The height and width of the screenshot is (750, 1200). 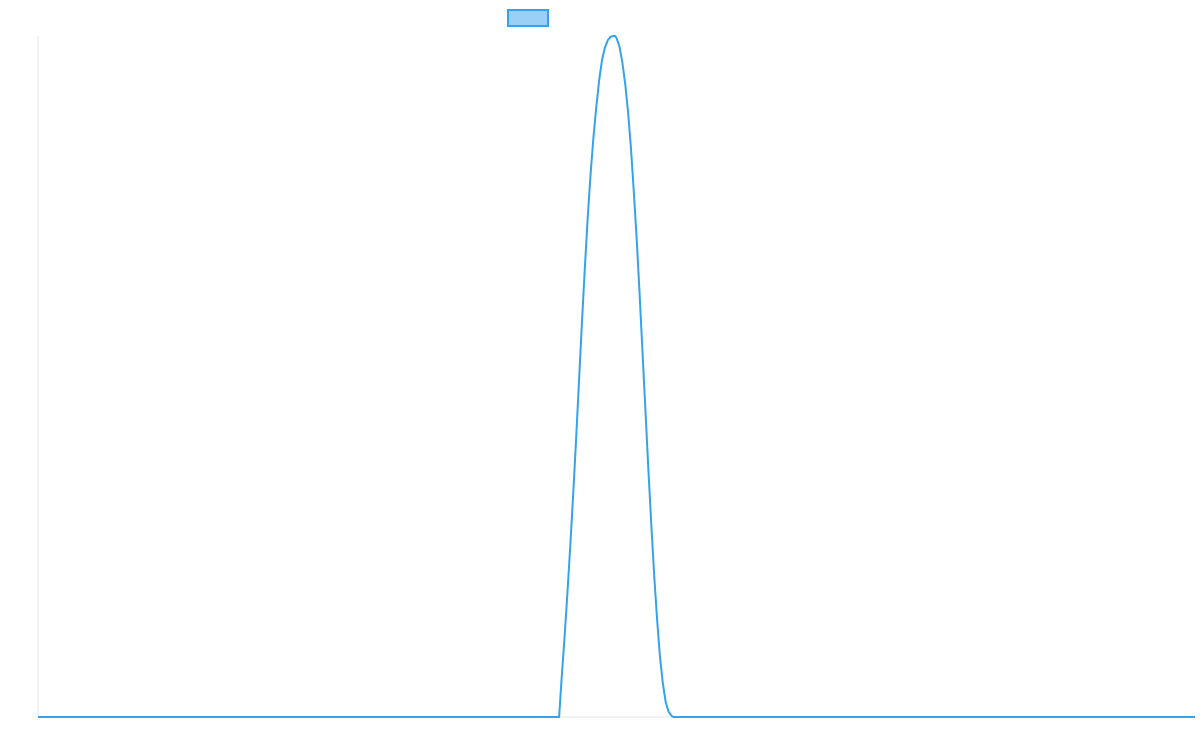 I want to click on legend, so click(x=528, y=18).